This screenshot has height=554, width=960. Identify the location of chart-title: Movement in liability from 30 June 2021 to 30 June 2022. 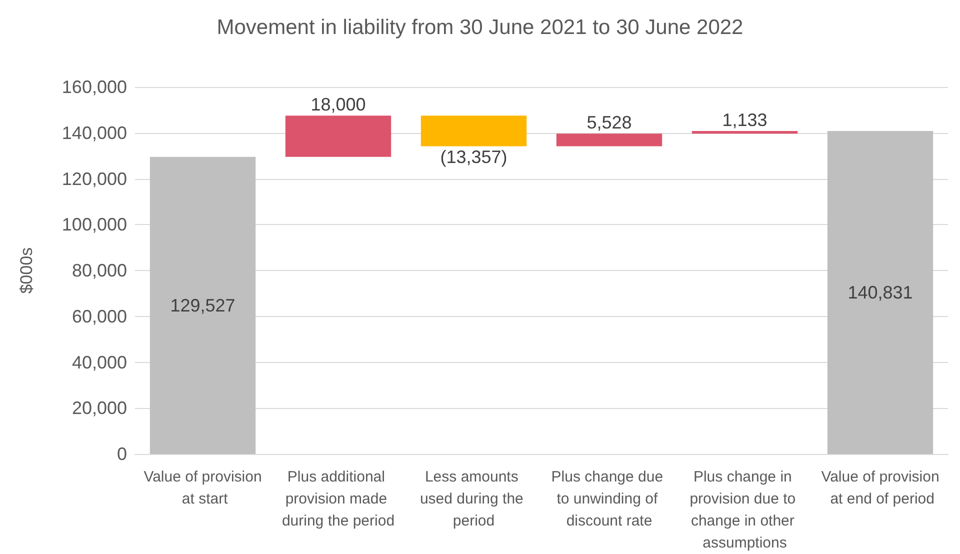
(480, 27).